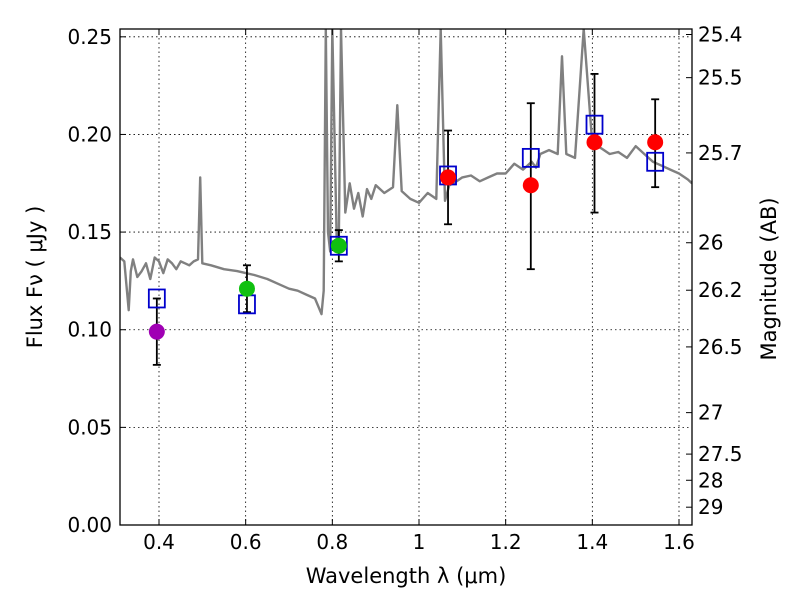 This screenshot has height=600, width=800. Describe the element at coordinates (89, 427) in the screenshot. I see `y-tick-label: 0.05` at that location.